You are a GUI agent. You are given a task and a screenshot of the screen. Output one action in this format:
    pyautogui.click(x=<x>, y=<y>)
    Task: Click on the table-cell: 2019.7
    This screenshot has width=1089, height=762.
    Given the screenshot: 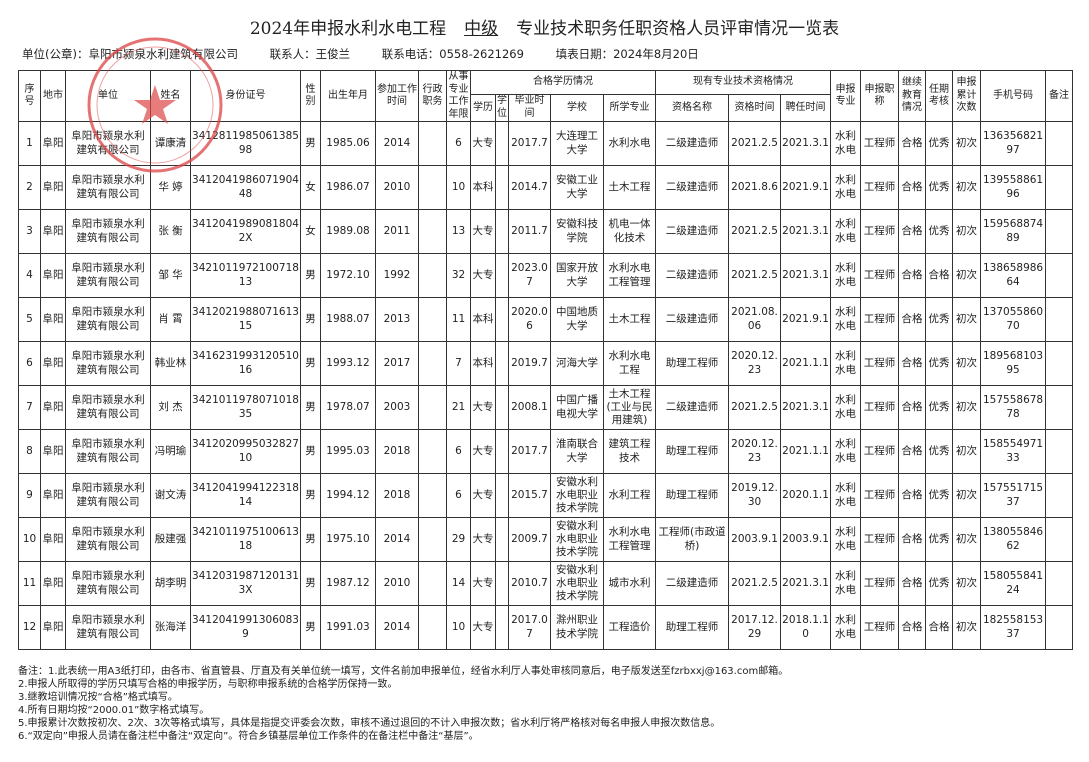 What is the action you would take?
    pyautogui.click(x=529, y=363)
    